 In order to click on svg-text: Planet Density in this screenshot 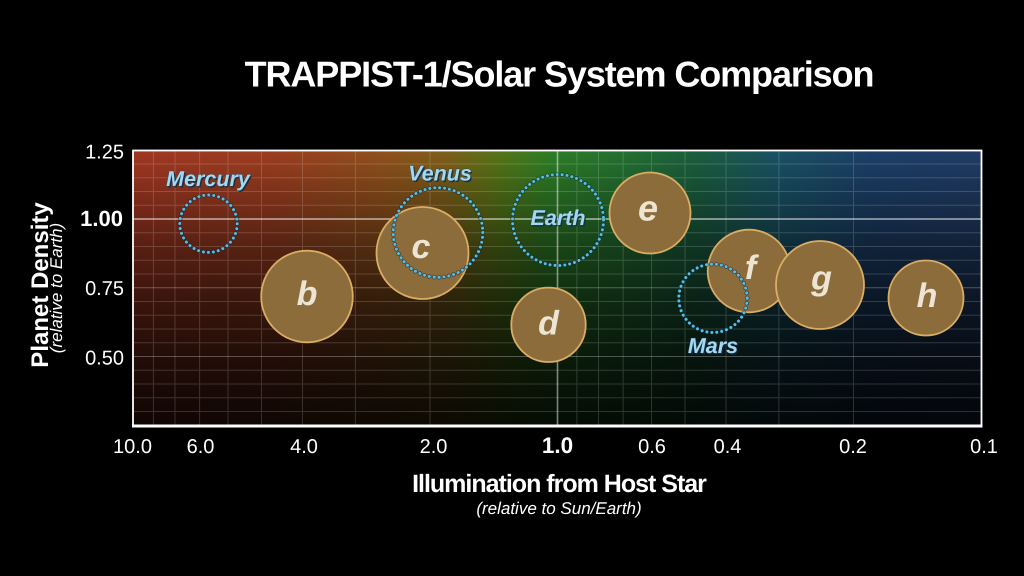, I will do `click(40, 285)`.